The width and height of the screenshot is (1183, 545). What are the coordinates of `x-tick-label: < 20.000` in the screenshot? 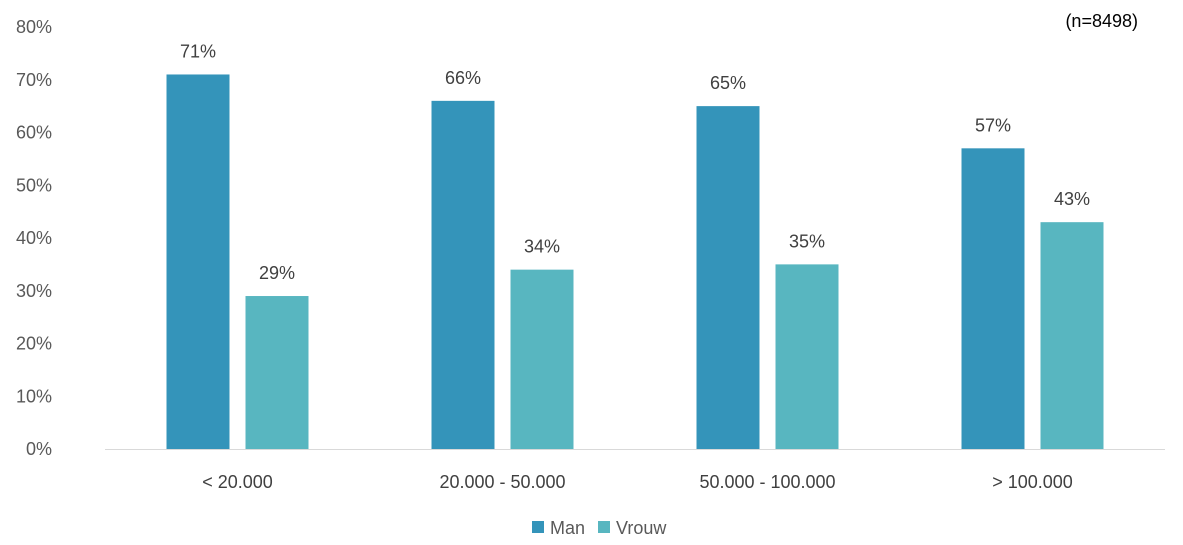 It's located at (237, 482).